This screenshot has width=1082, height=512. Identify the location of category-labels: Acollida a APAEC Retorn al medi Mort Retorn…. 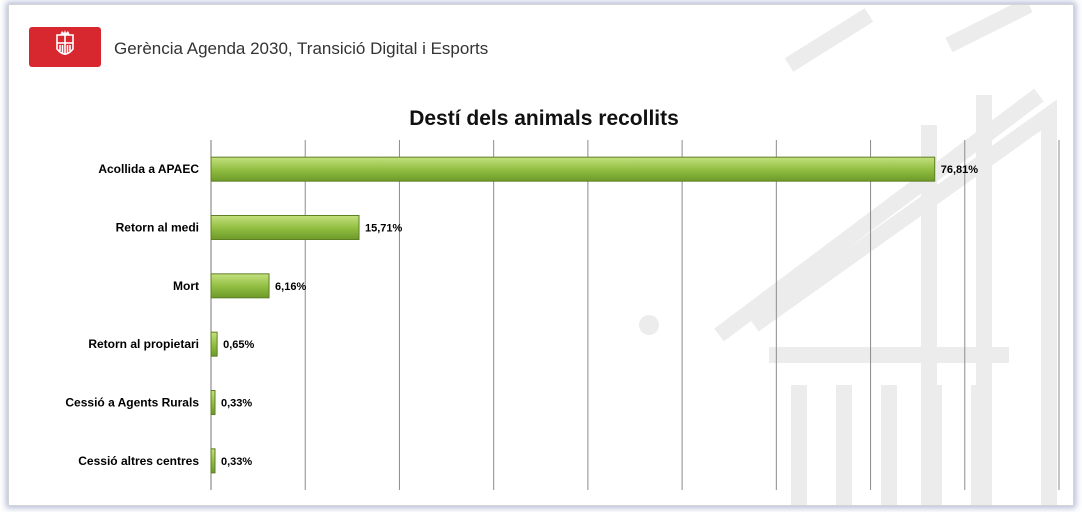
(132, 315).